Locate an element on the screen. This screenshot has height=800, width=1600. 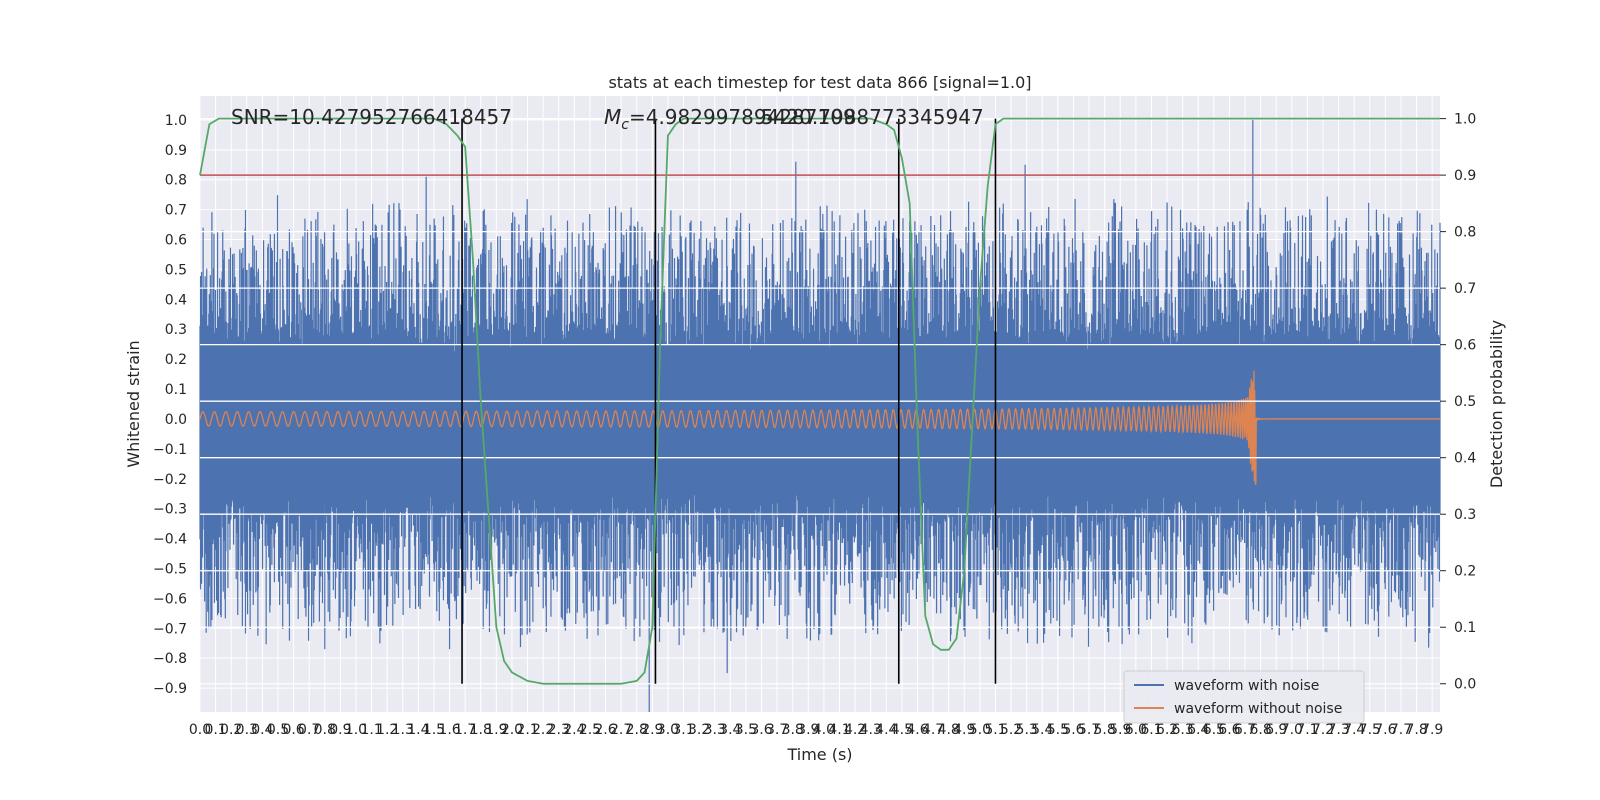
y-right-tick-label: 1.0 is located at coordinates (1465, 120).